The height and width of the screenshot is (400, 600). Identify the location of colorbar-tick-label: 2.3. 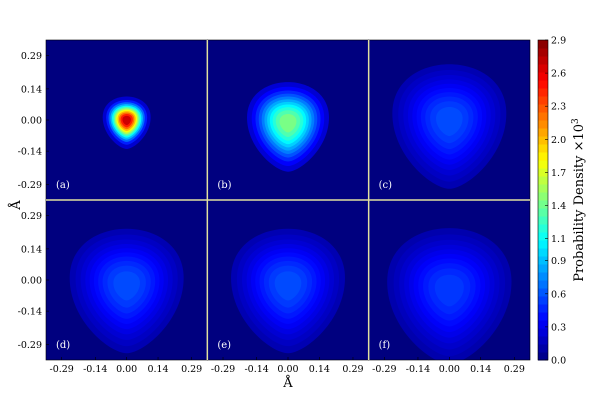
(558, 107).